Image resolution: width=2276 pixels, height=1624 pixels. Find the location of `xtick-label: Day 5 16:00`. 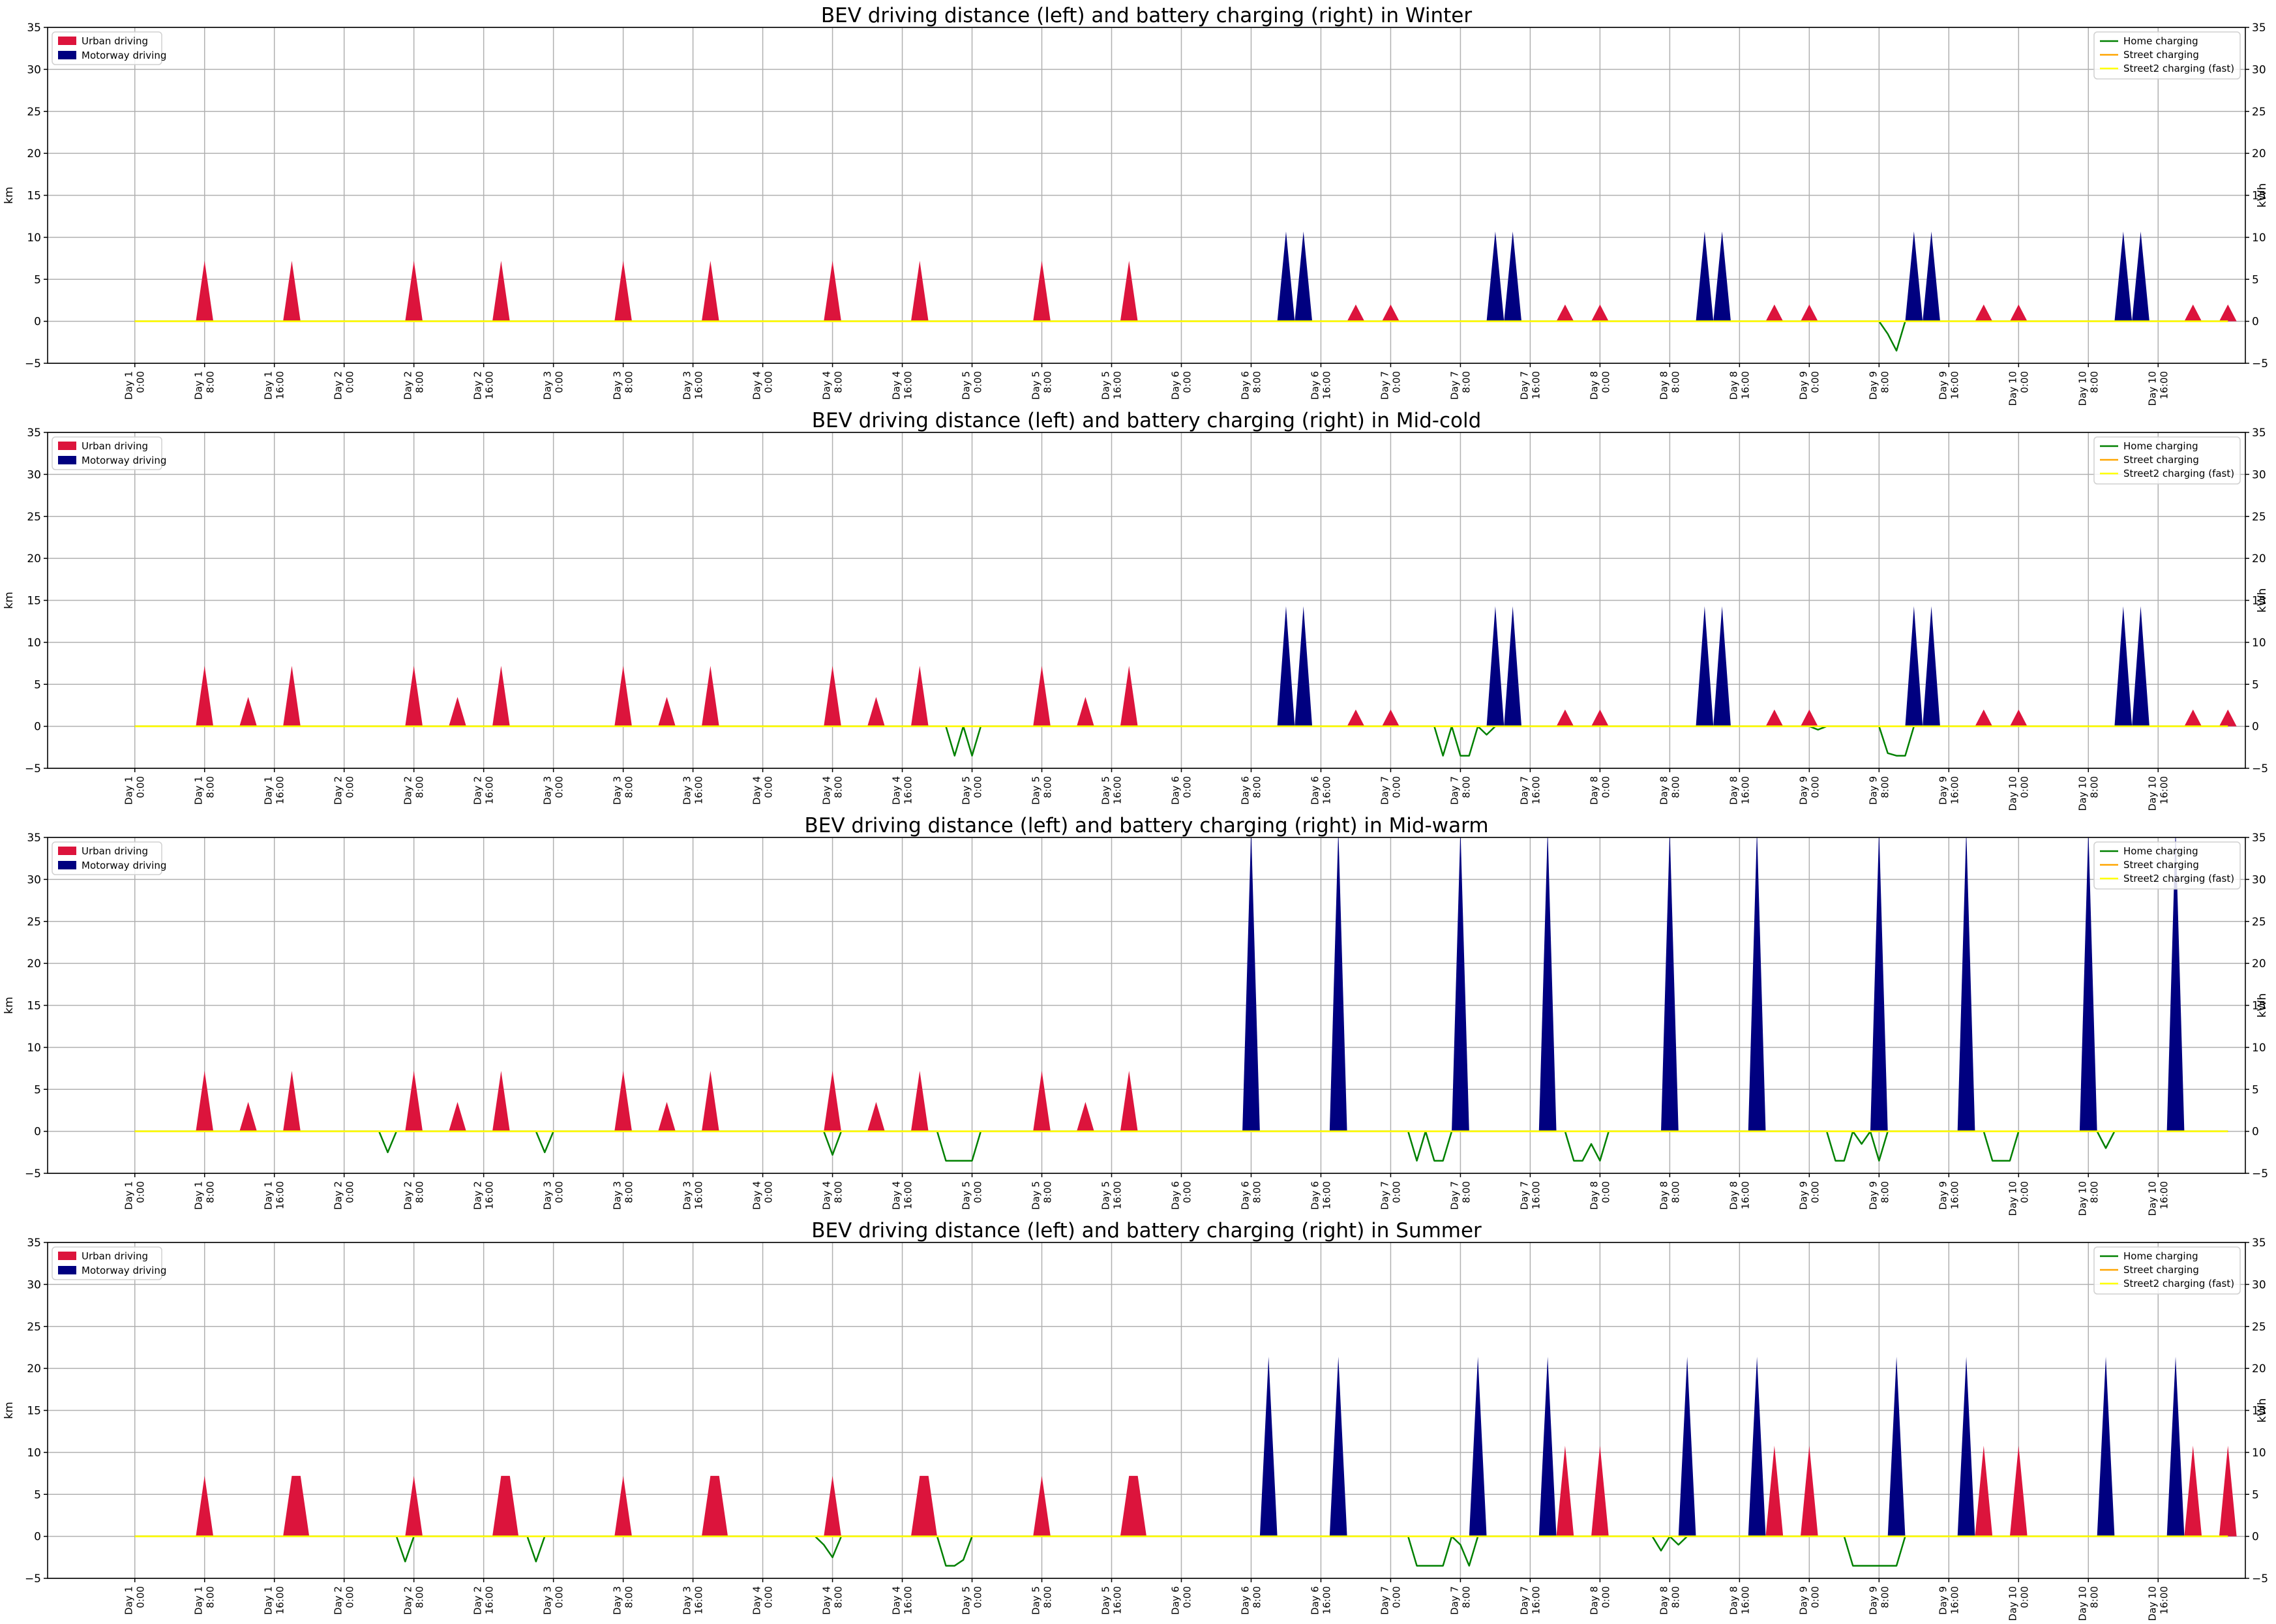

xtick-label: Day 5 16:00 is located at coordinates (1112, 1600).